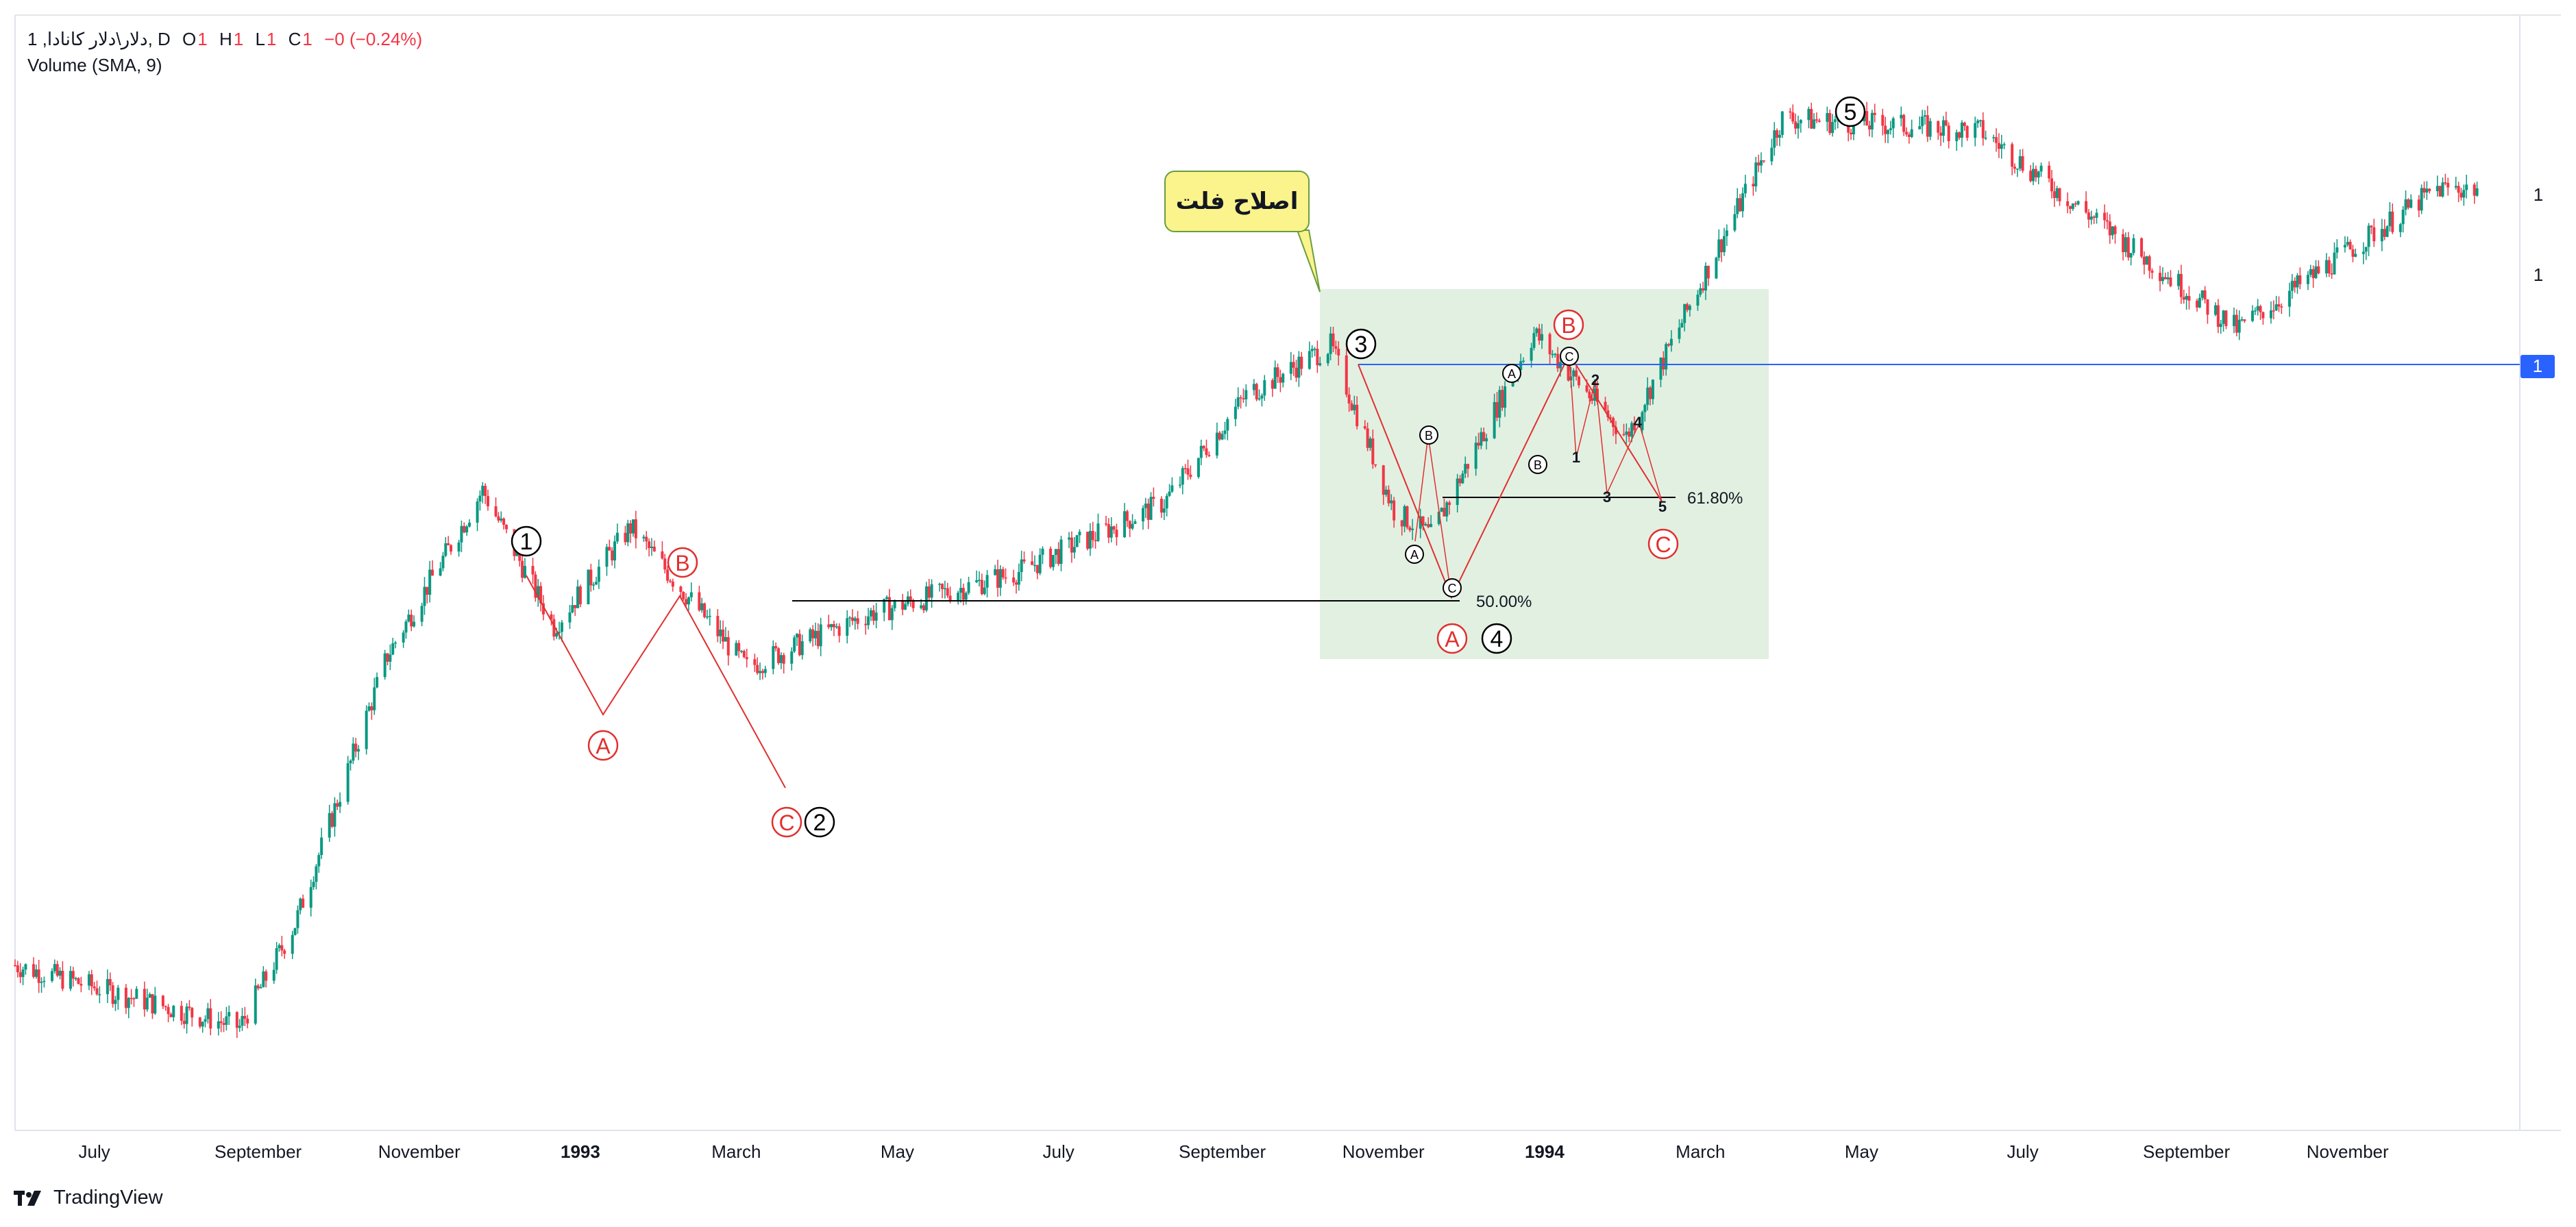  I want to click on wave-label-2: 2, so click(820, 822).